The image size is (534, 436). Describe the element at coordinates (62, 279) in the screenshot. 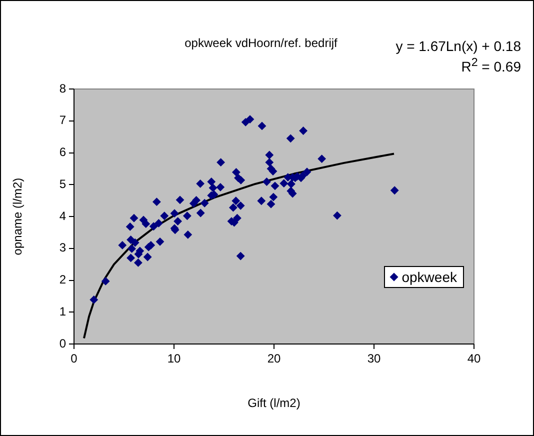

I see `y-tick-label: 2` at that location.